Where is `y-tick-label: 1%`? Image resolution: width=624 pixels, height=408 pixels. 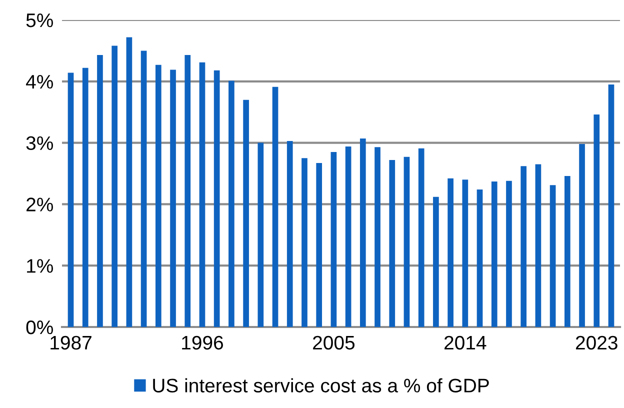
y-tick-label: 1% is located at coordinates (40, 266).